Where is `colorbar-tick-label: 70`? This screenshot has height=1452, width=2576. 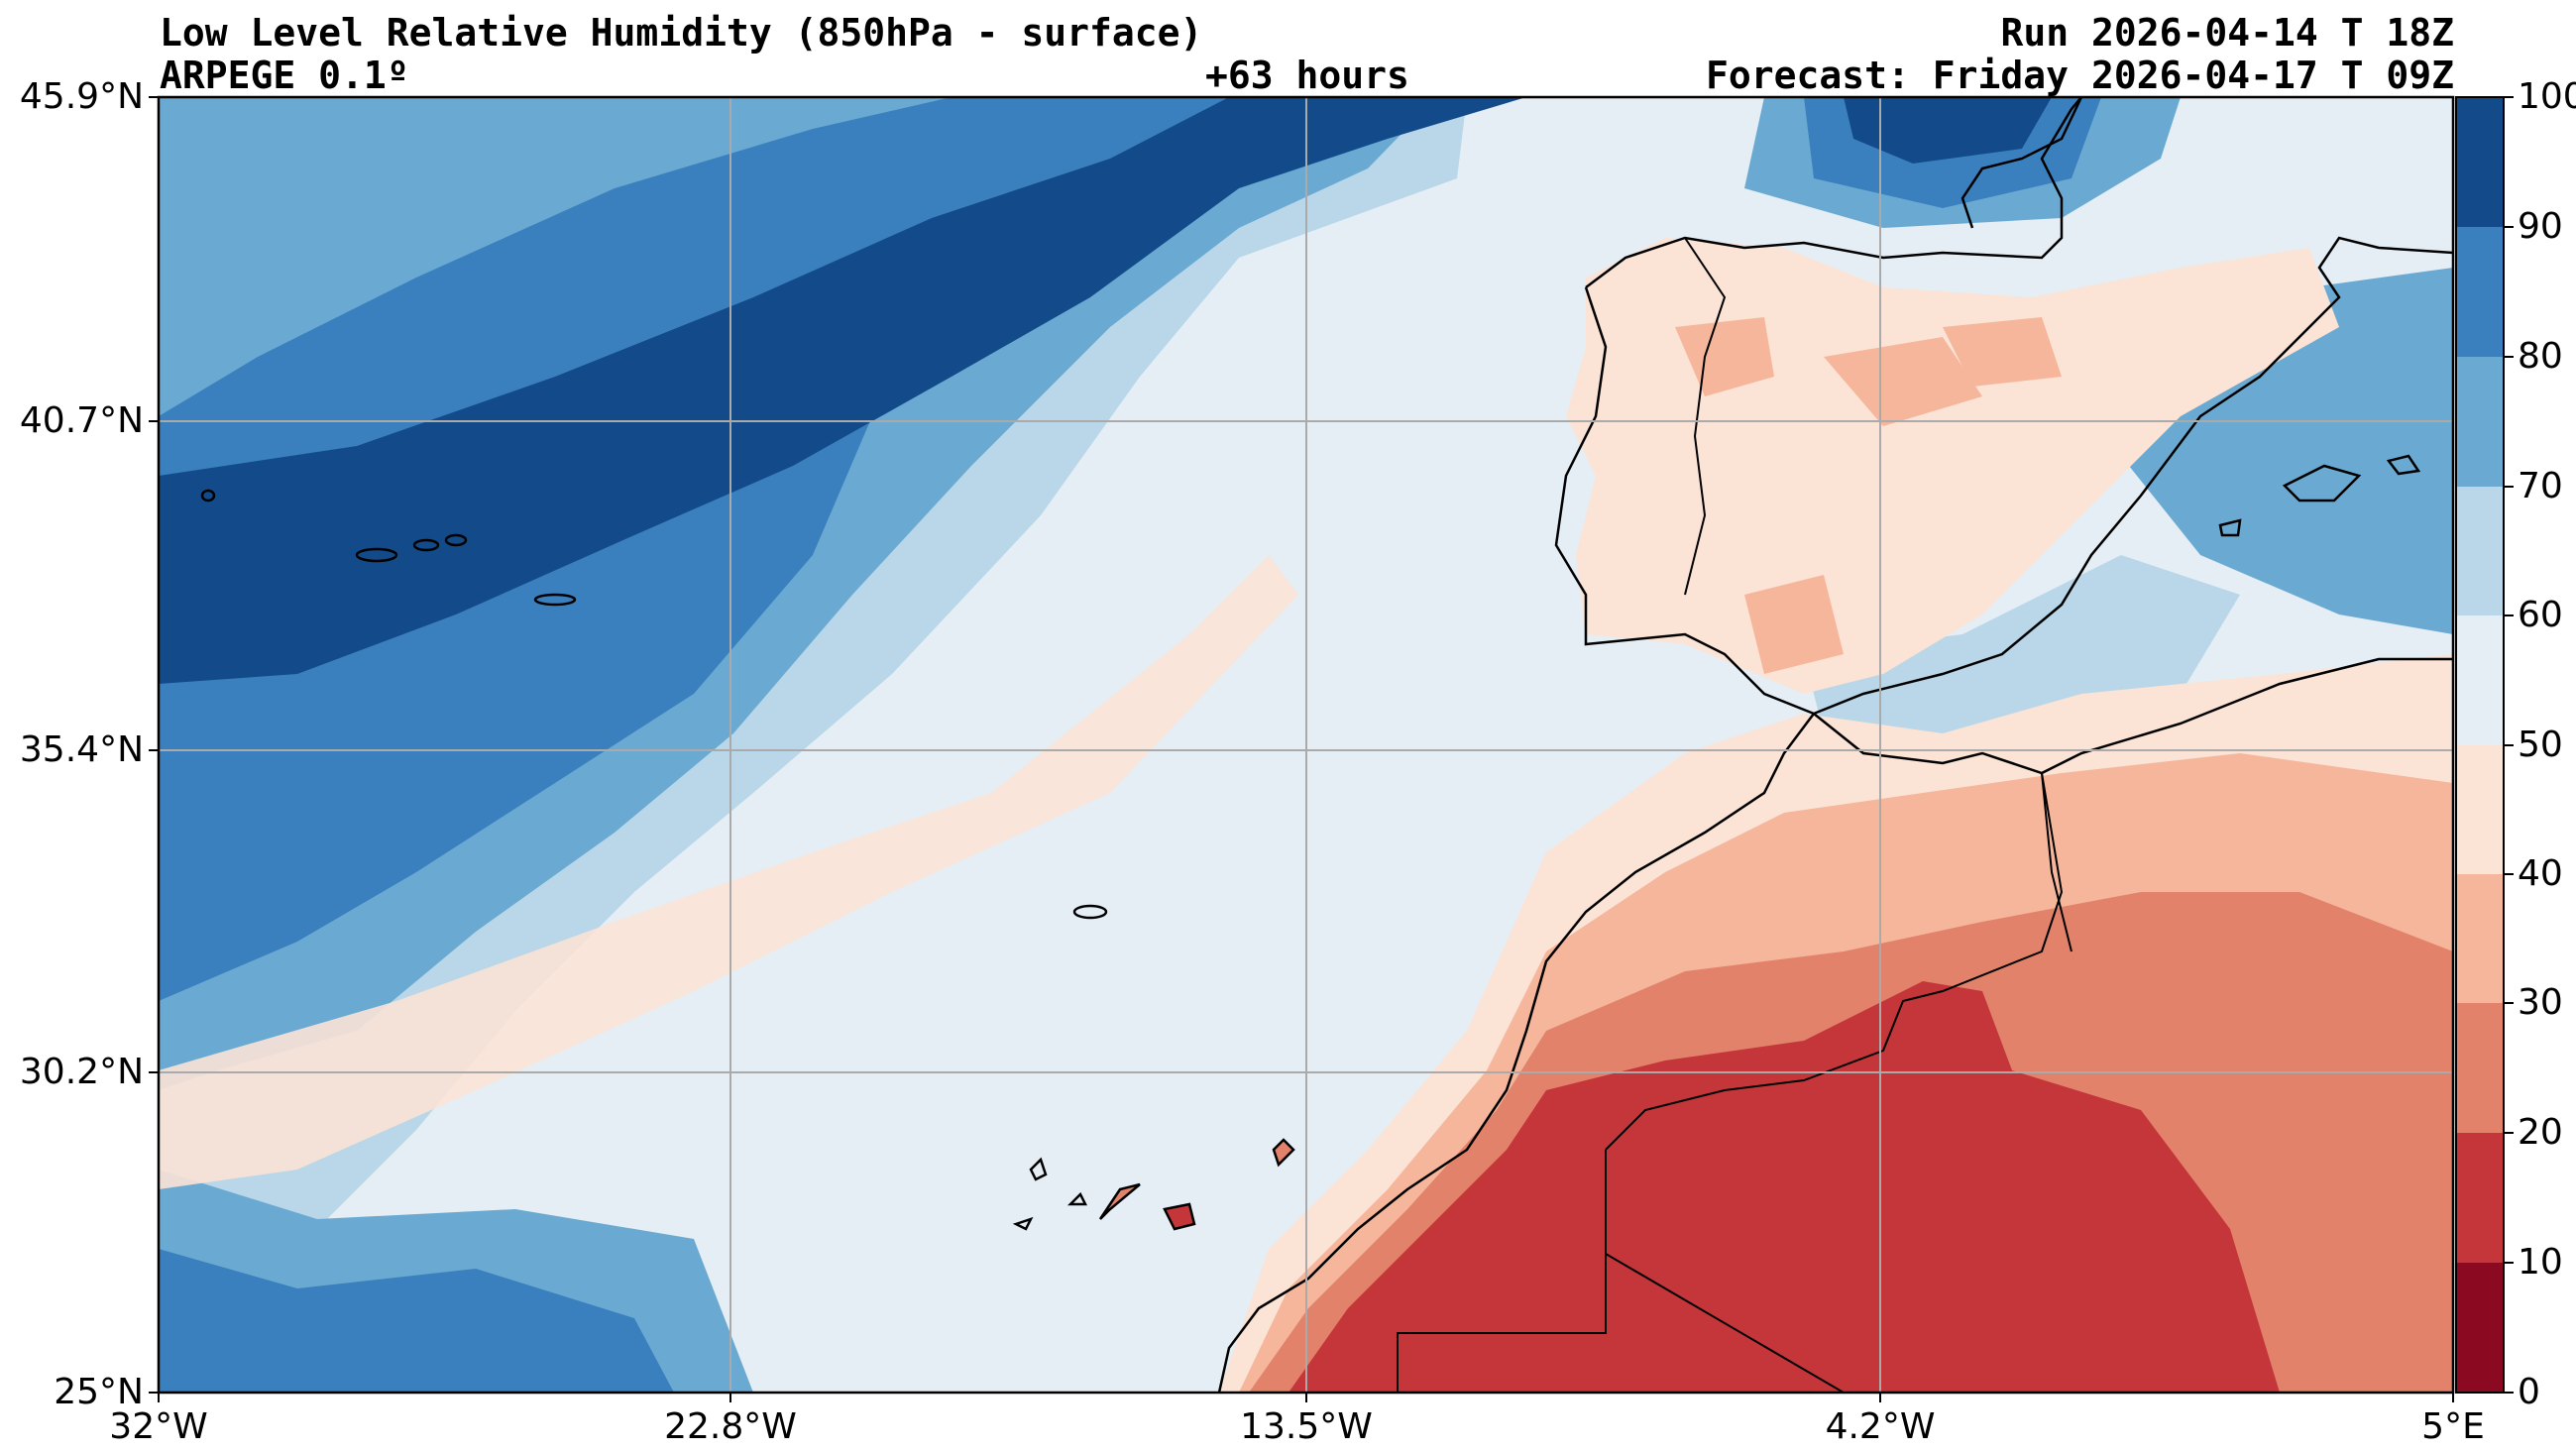
colorbar-tick-label: 70 is located at coordinates (2540, 486).